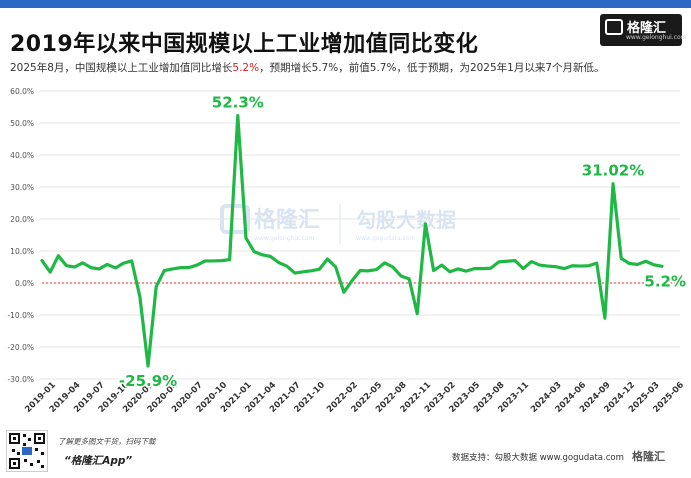 The image size is (691, 478). Describe the element at coordinates (244, 44) in the screenshot. I see `page-title: 2019年以来中国规模以上工业增加值同比变化` at that location.